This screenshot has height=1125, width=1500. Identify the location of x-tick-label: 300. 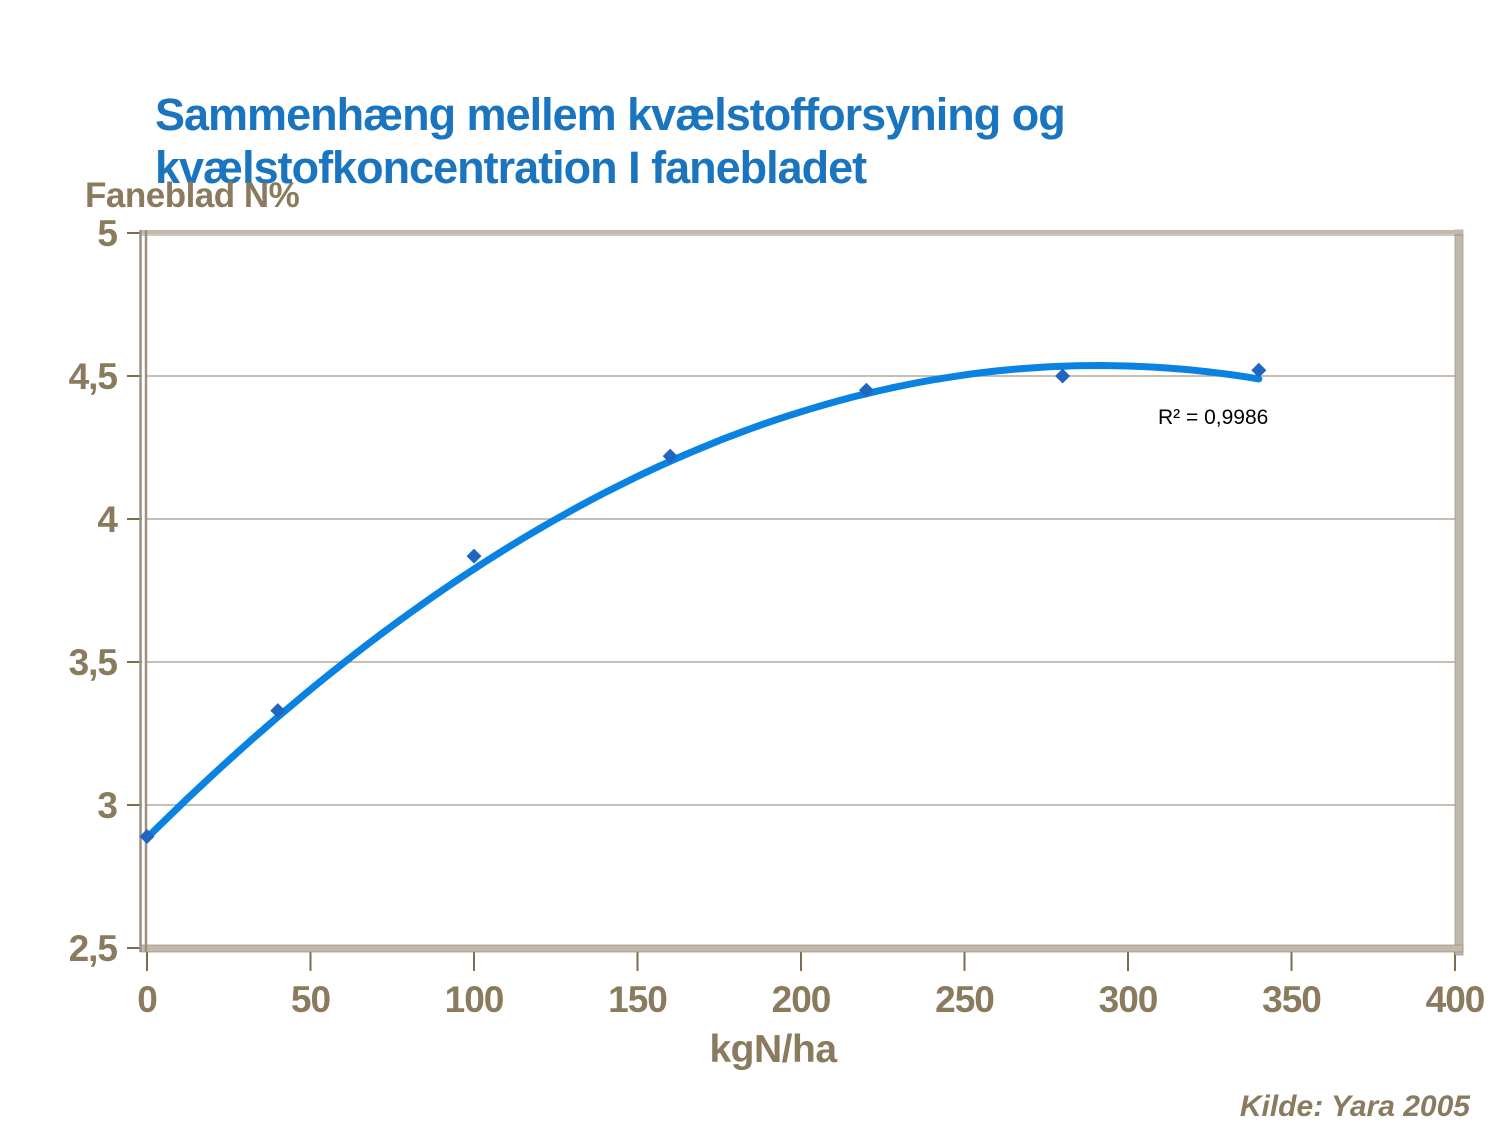
(1128, 999).